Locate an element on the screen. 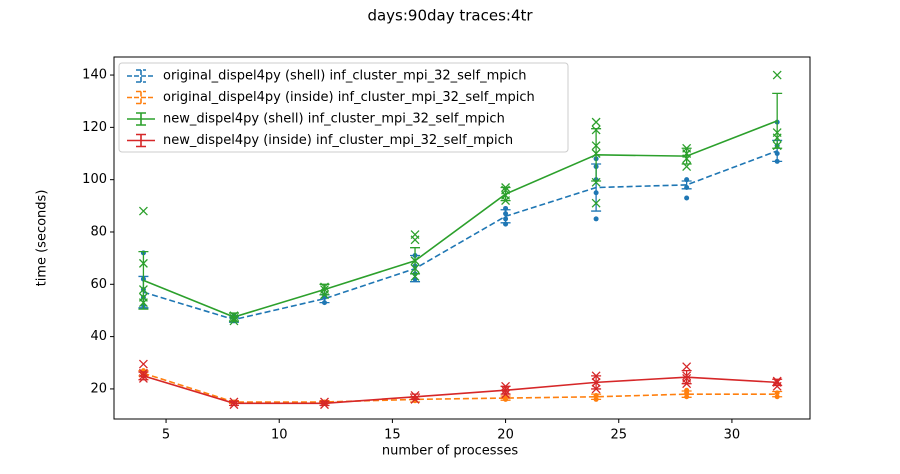  x-tick-label: 5 is located at coordinates (166, 435).